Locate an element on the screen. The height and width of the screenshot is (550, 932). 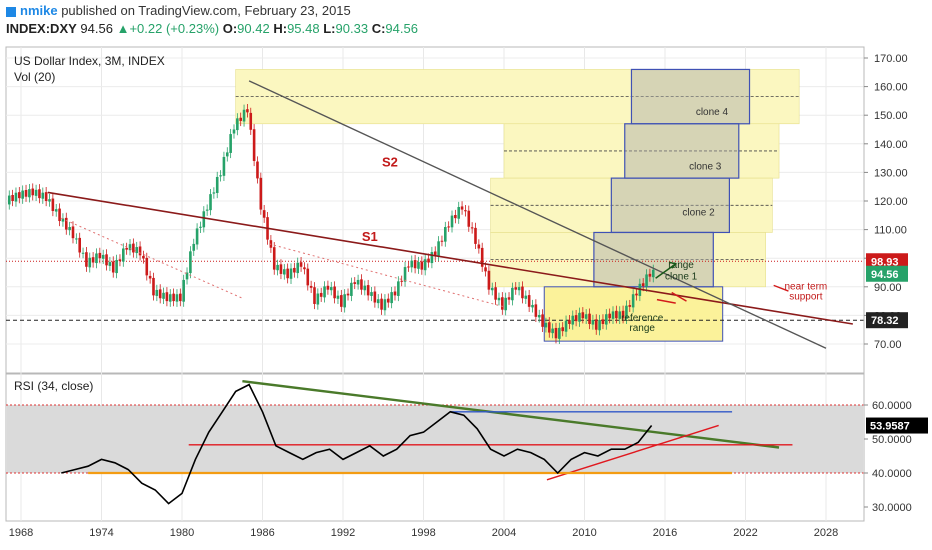
support-arrow-icon is located at coordinates (781, 288).